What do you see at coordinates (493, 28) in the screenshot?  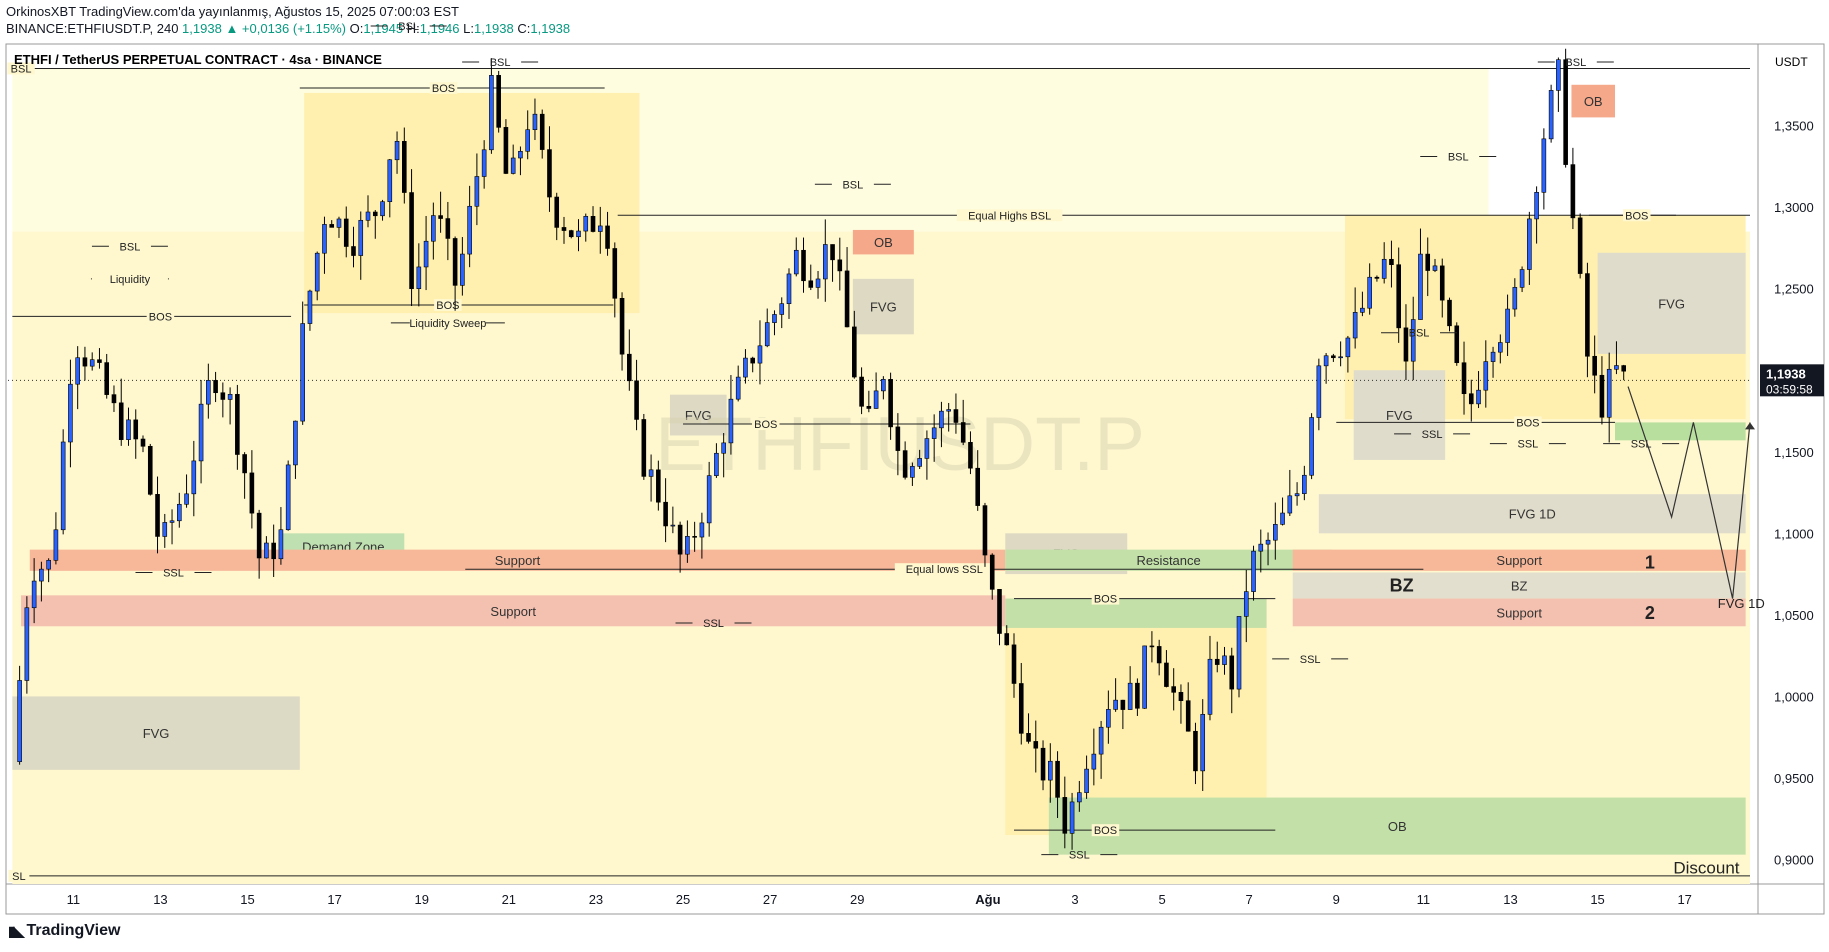 I see `ohlc-low: 1,1938` at bounding box center [493, 28].